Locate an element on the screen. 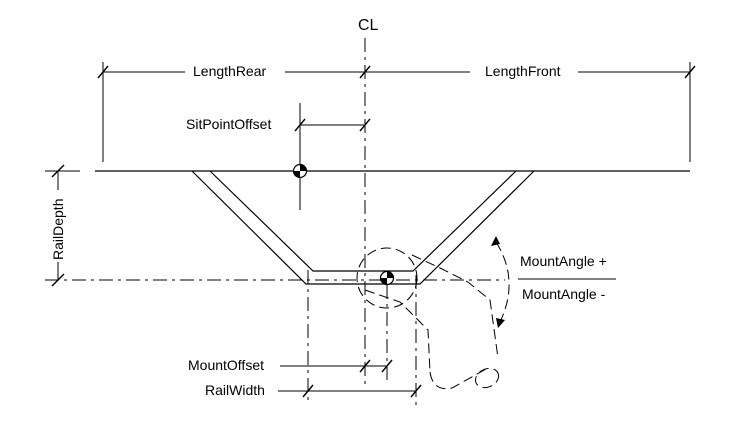 The width and height of the screenshot is (739, 438). mount-circle is located at coordinates (387, 278).